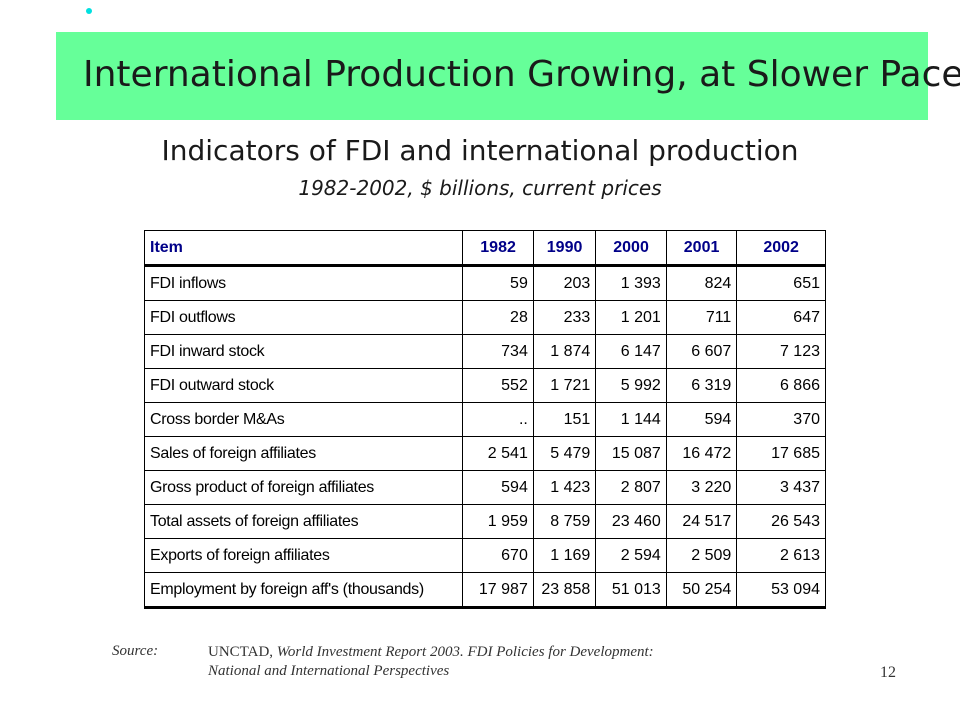 The height and width of the screenshot is (720, 960). I want to click on bullet-dot, so click(89, 11).